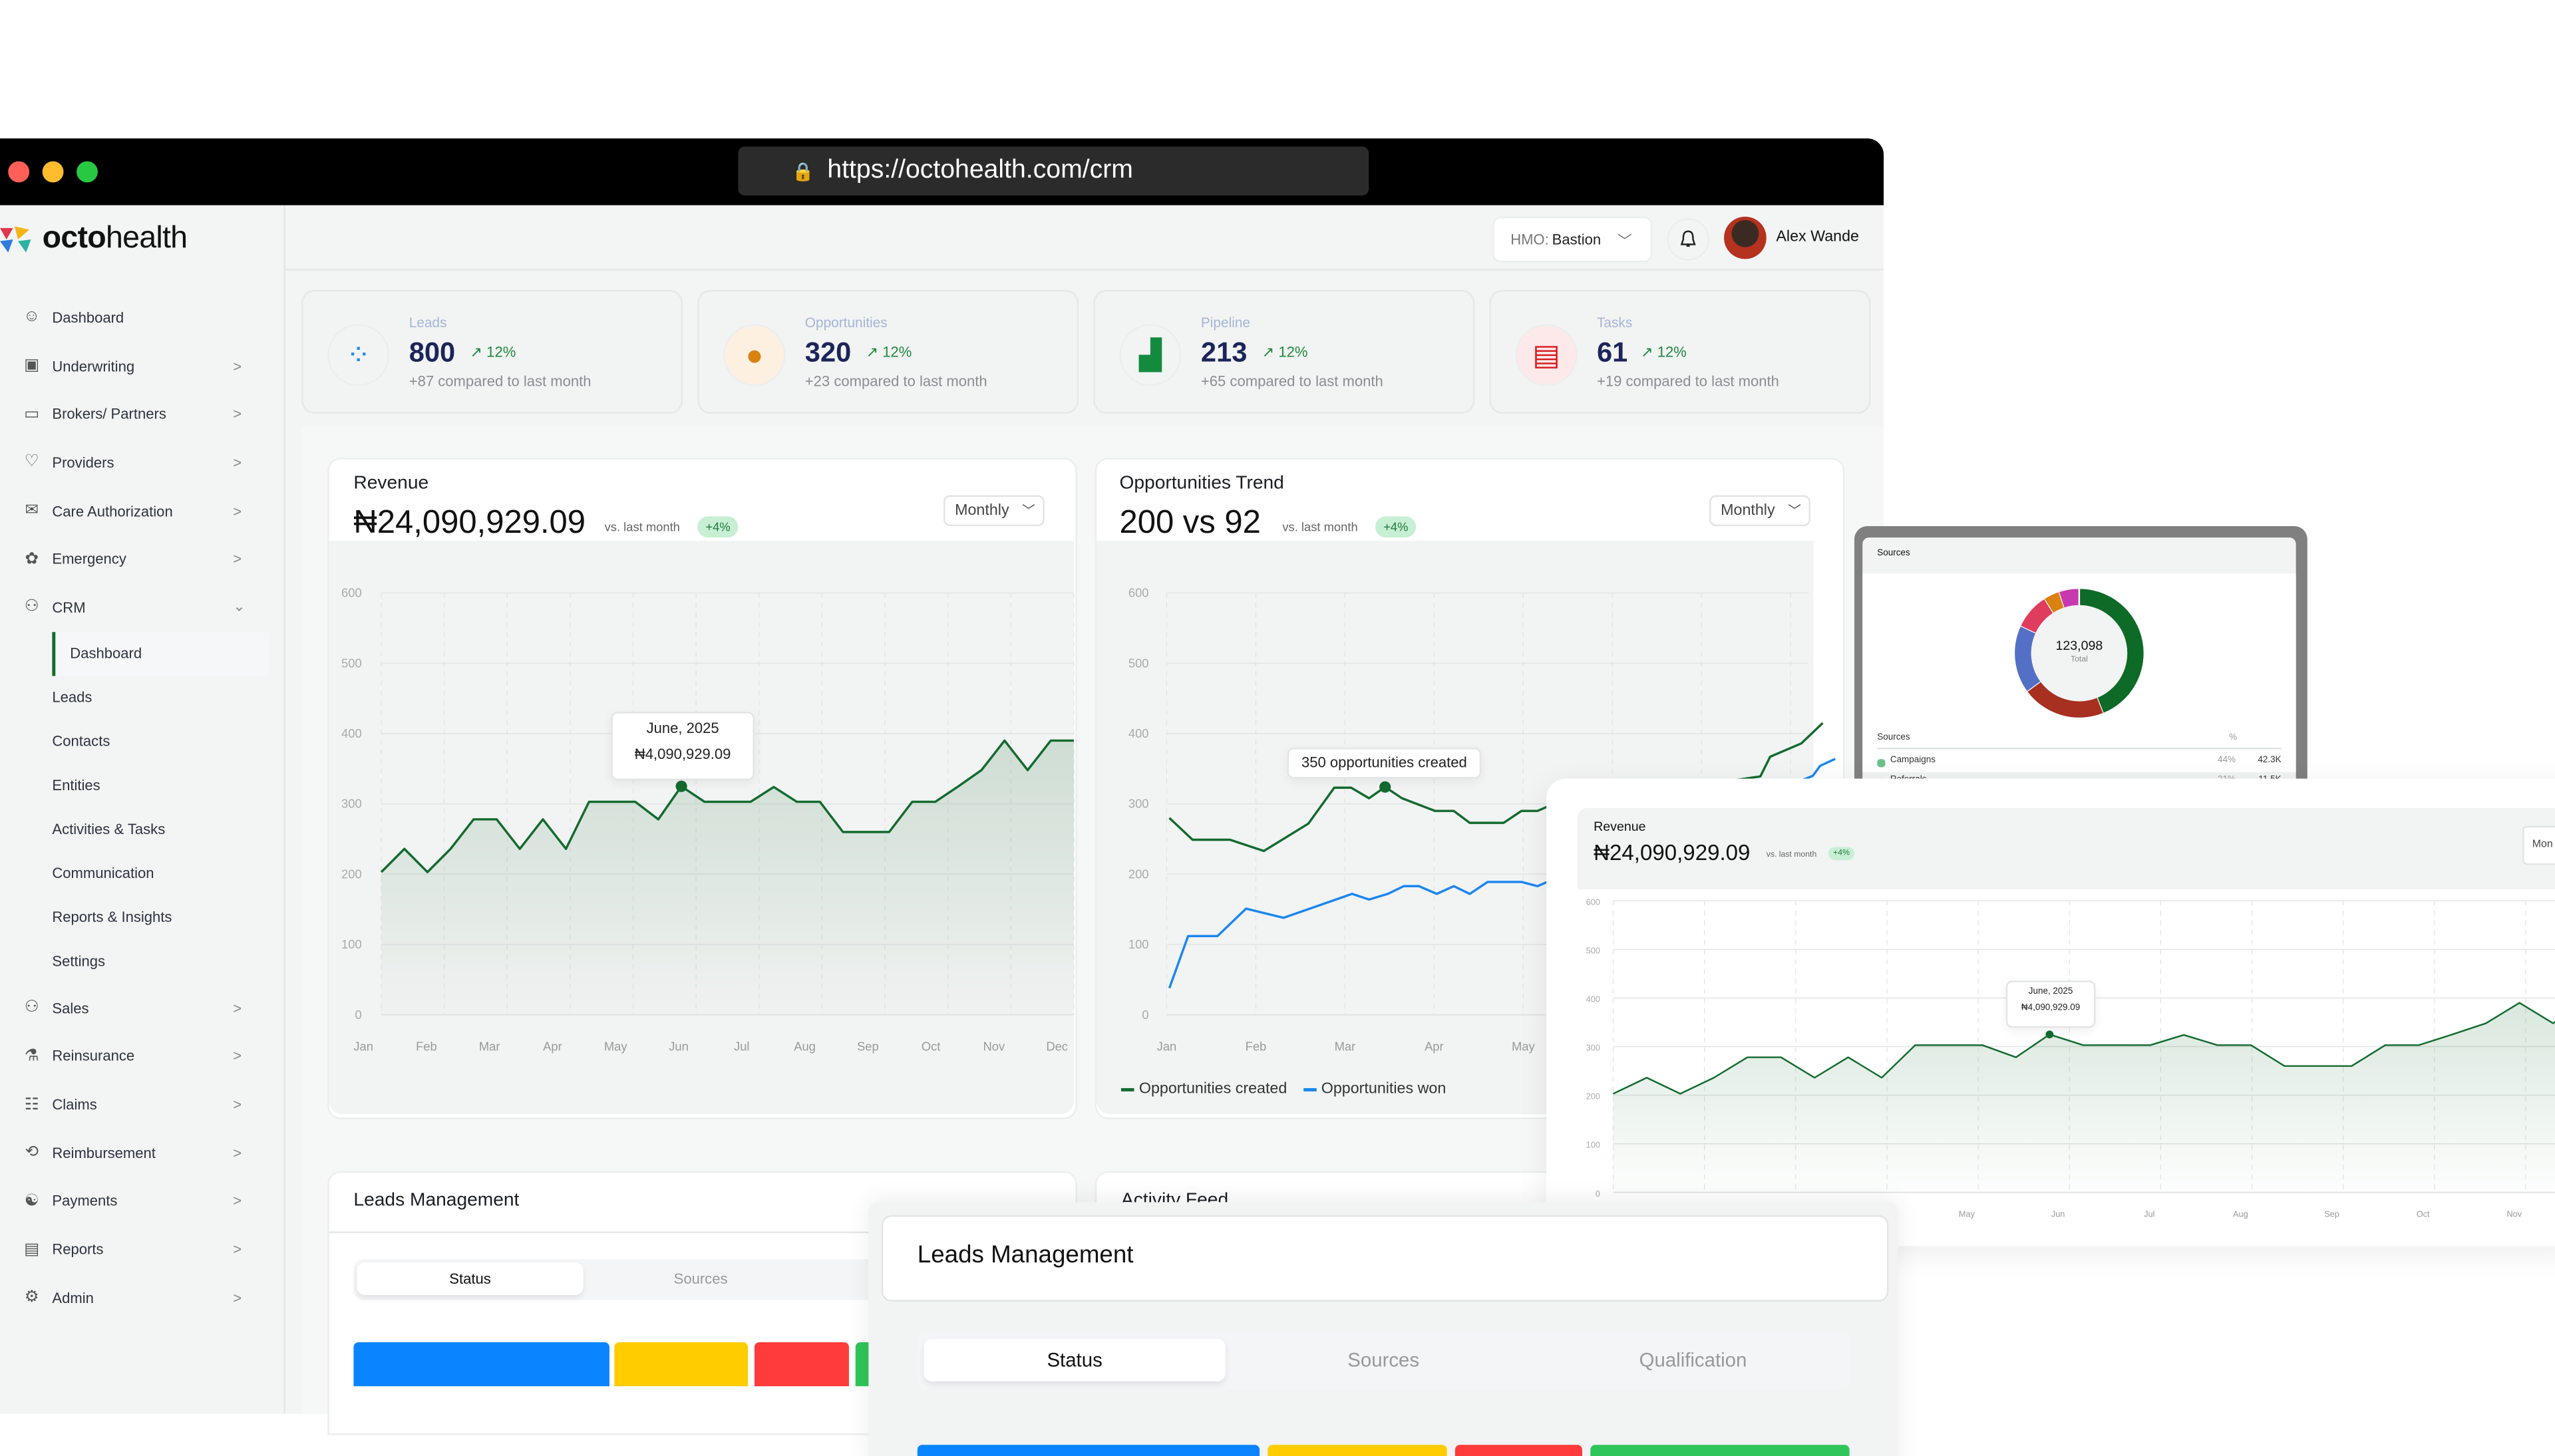 The width and height of the screenshot is (2555, 1456). I want to click on sidebar-item-payments: ☯ Payments >, so click(141, 1201).